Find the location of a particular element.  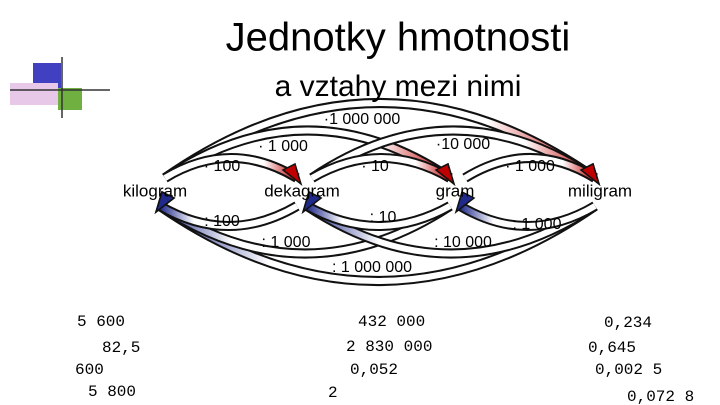

number: 5 800 is located at coordinates (112, 392).